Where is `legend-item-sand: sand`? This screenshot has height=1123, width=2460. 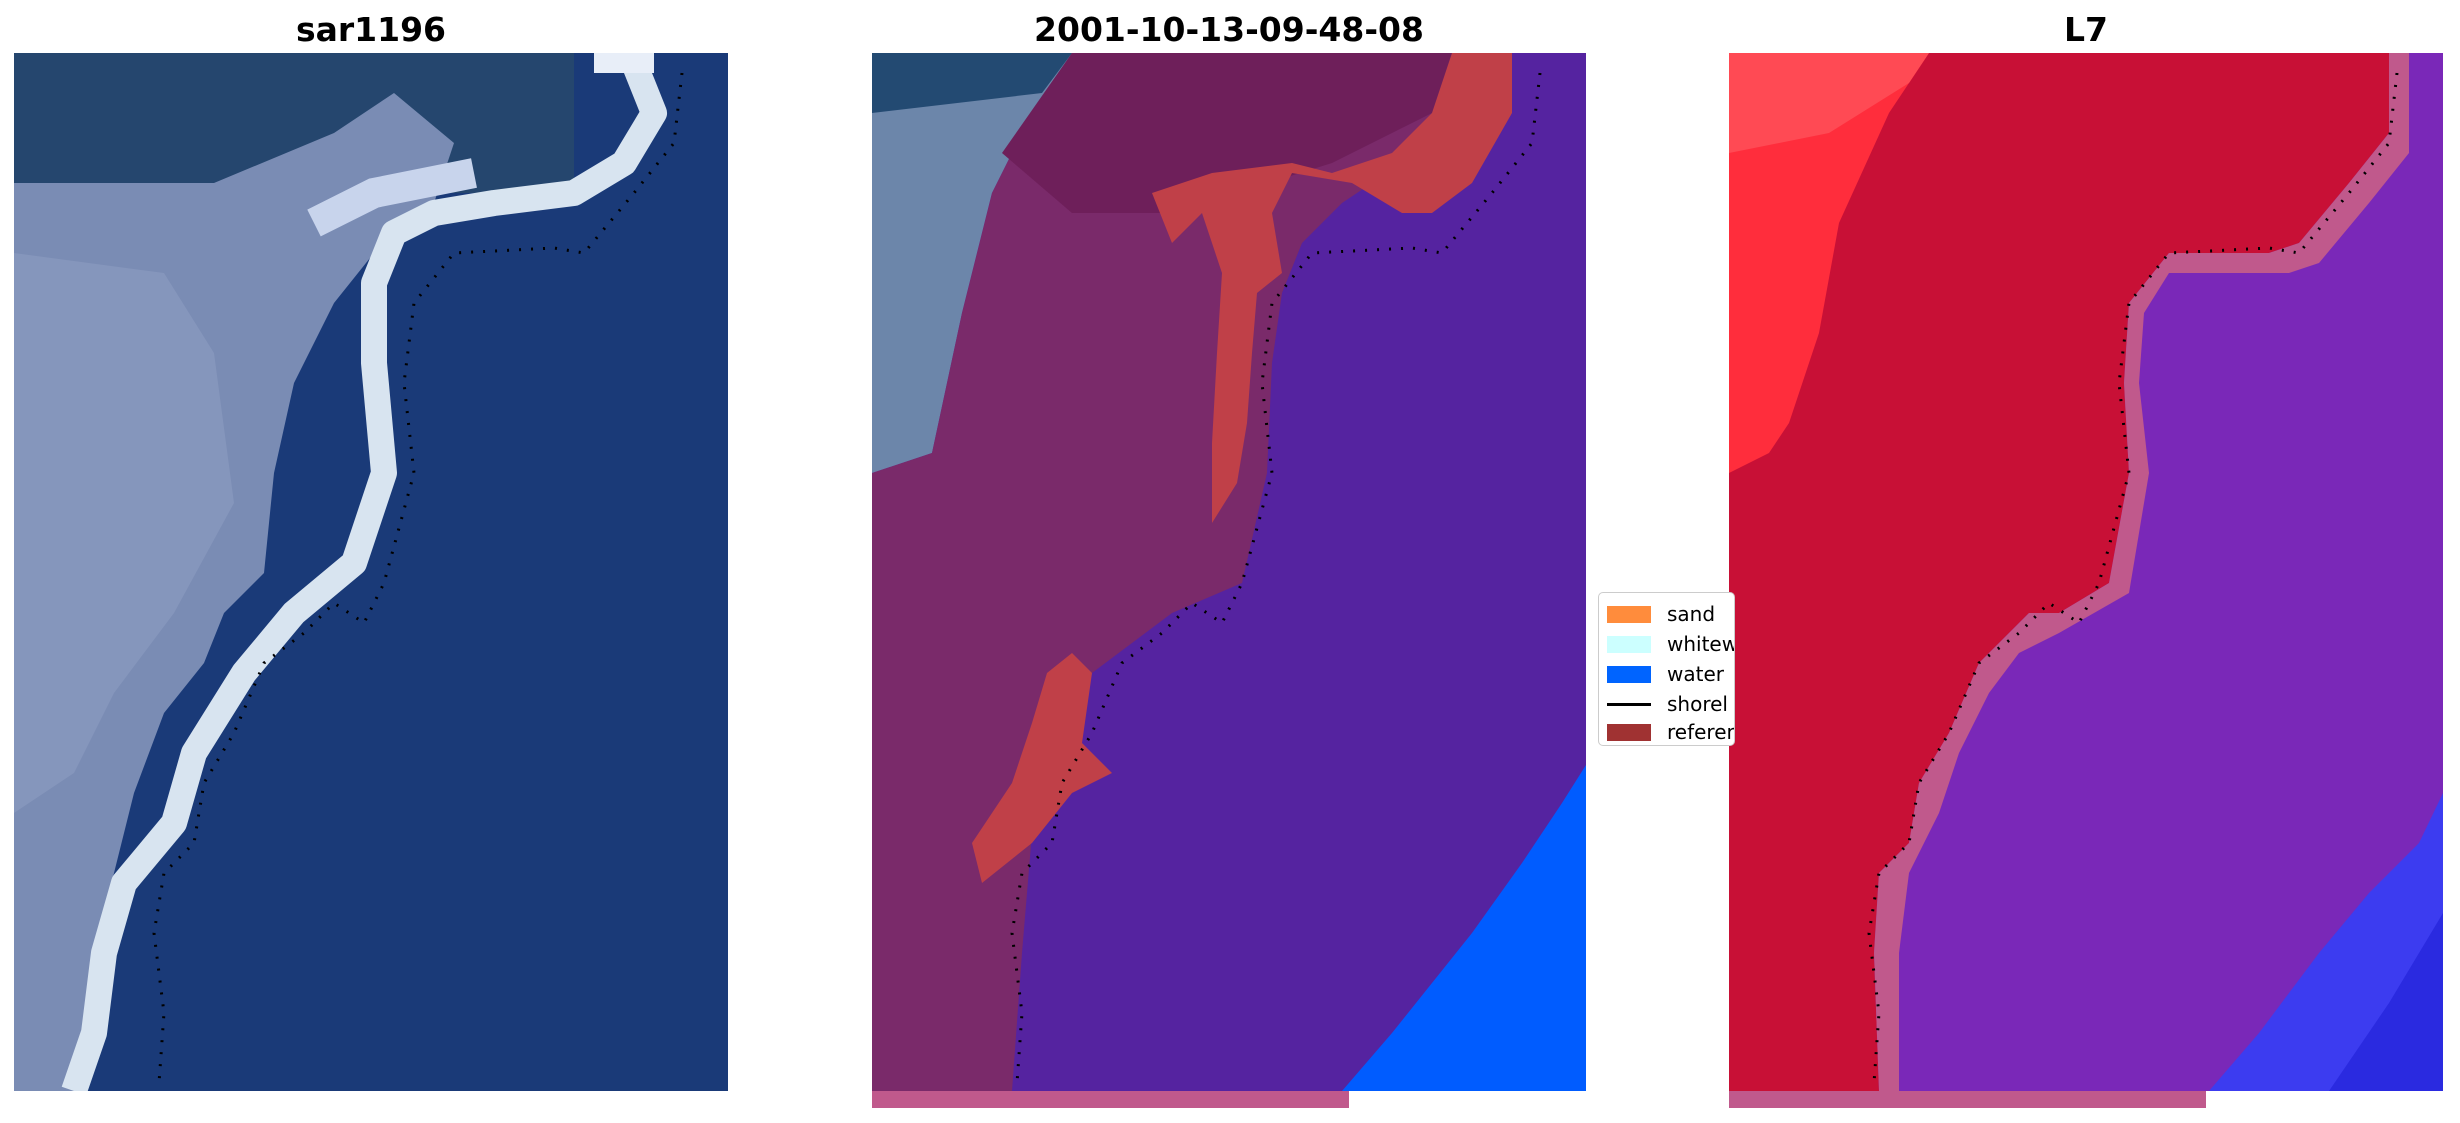
legend-item-sand: sand is located at coordinates (1661, 614).